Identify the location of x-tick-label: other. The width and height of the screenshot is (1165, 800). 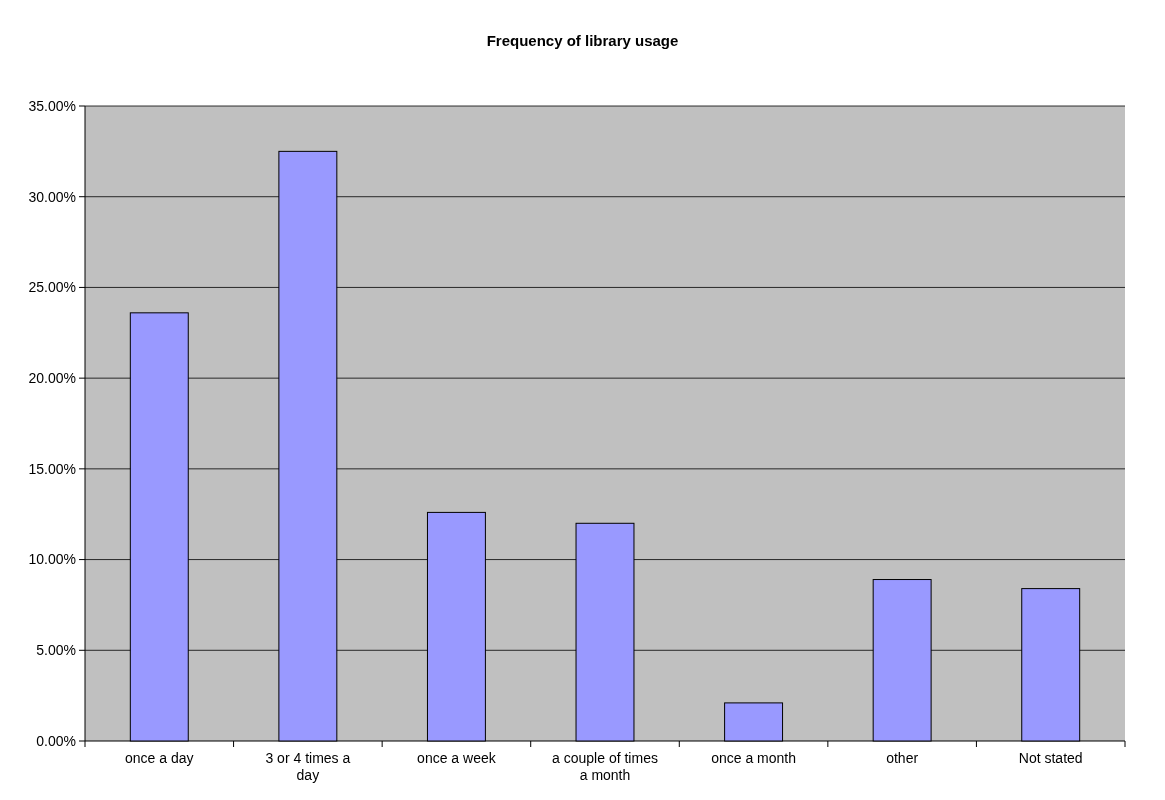
(902, 758).